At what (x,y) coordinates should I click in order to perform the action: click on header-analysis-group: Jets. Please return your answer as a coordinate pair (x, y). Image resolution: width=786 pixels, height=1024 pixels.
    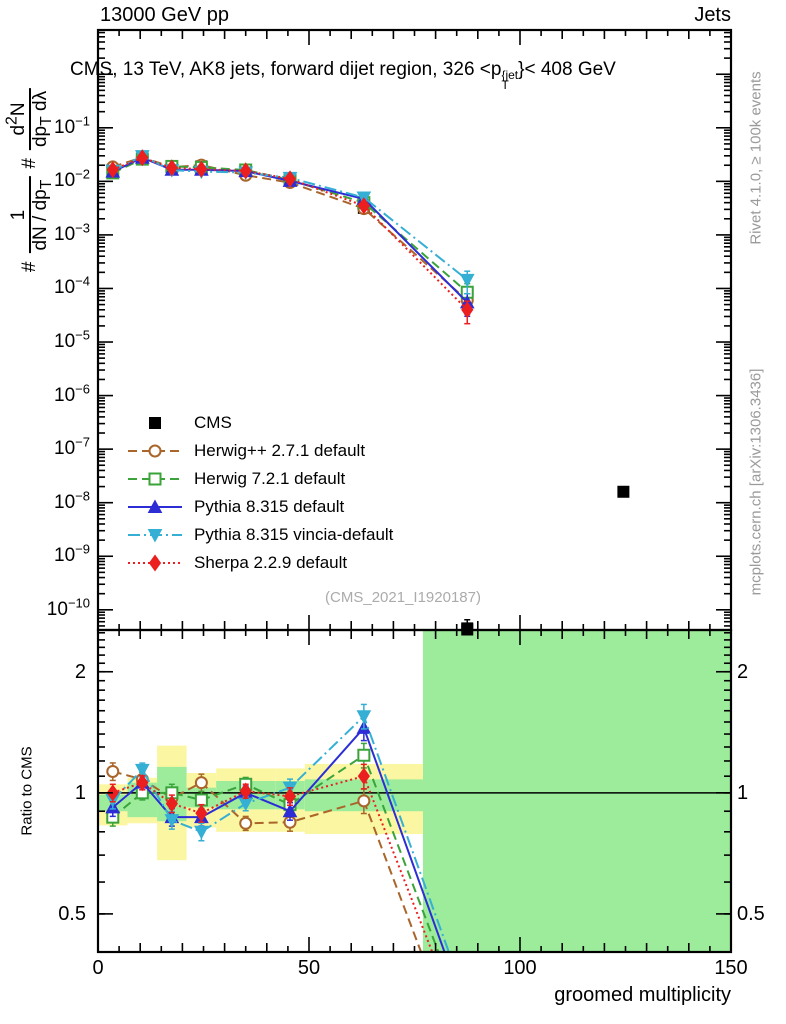
    Looking at the image, I should click on (712, 15).